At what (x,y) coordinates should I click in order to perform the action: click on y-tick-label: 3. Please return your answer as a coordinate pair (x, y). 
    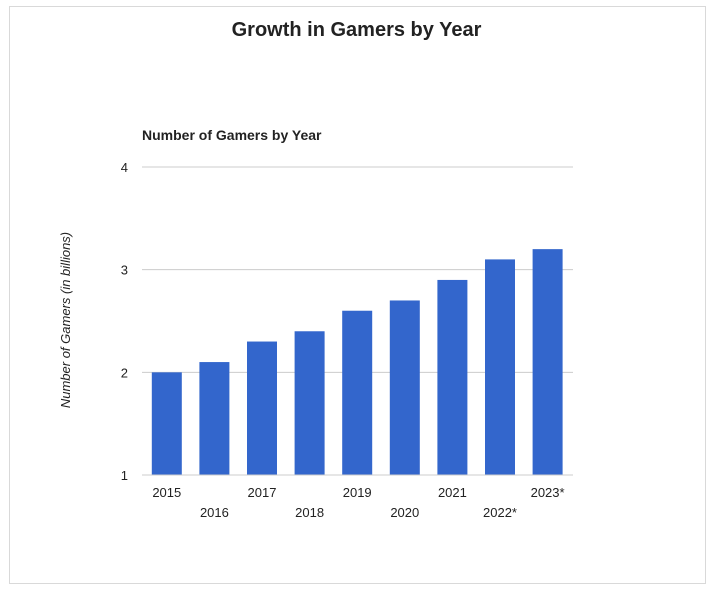
    Looking at the image, I should click on (124, 270).